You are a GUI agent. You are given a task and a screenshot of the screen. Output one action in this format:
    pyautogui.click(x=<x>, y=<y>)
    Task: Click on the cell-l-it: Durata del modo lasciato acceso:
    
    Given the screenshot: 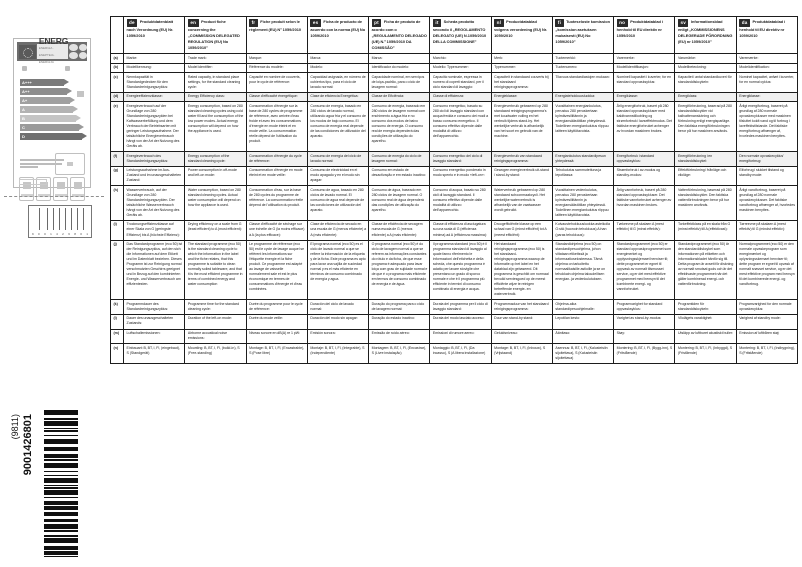 What is the action you would take?
    pyautogui.click(x=460, y=321)
    